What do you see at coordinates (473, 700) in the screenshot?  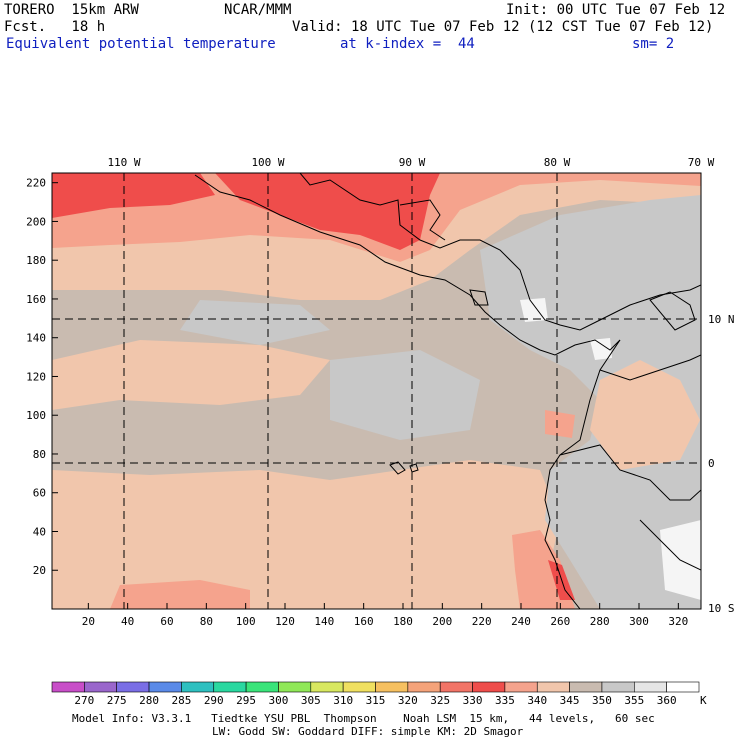 I see `colorbar-label: 330` at bounding box center [473, 700].